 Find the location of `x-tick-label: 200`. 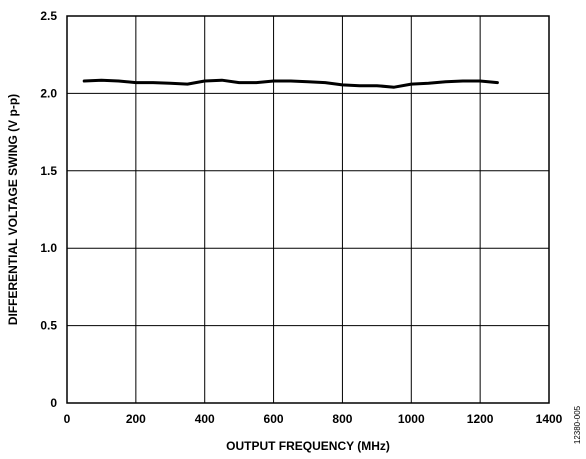

x-tick-label: 200 is located at coordinates (136, 419).